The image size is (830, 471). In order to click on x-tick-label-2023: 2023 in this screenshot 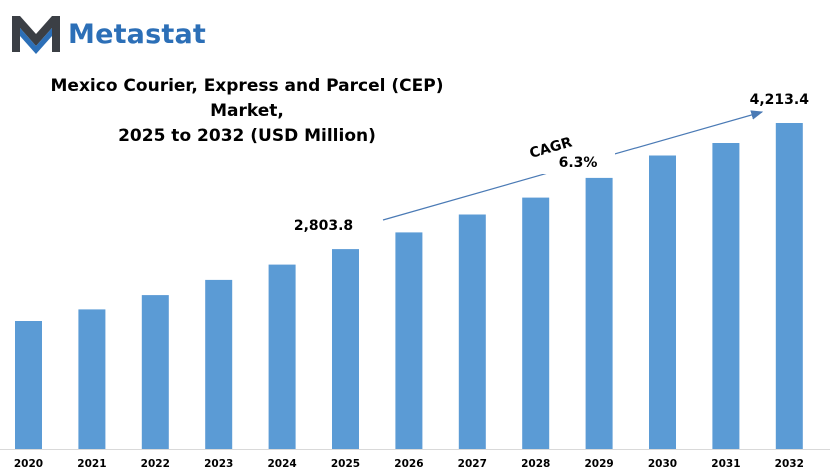, I will do `click(218, 464)`.